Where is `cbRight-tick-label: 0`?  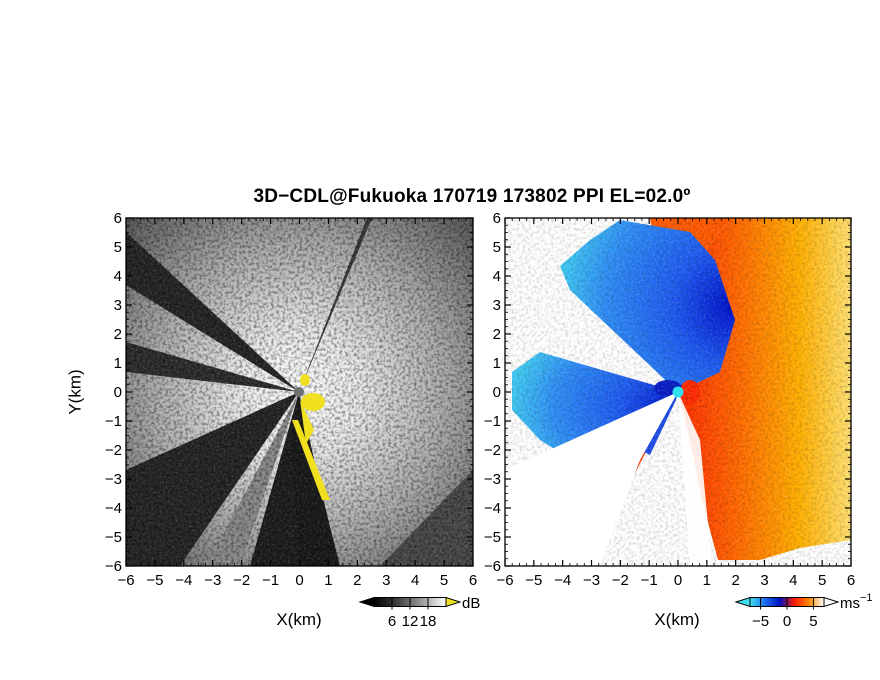
cbRight-tick-label: 0 is located at coordinates (787, 621).